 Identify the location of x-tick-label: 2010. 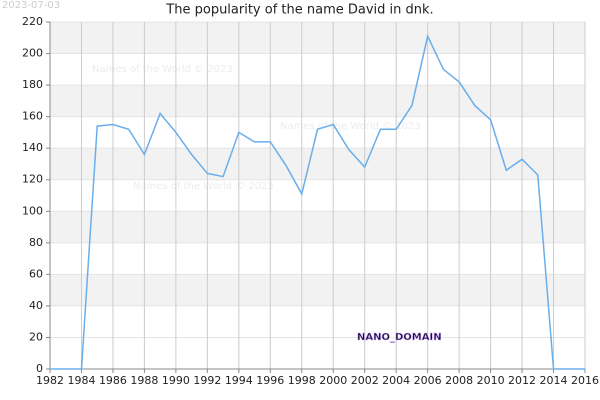
(491, 380).